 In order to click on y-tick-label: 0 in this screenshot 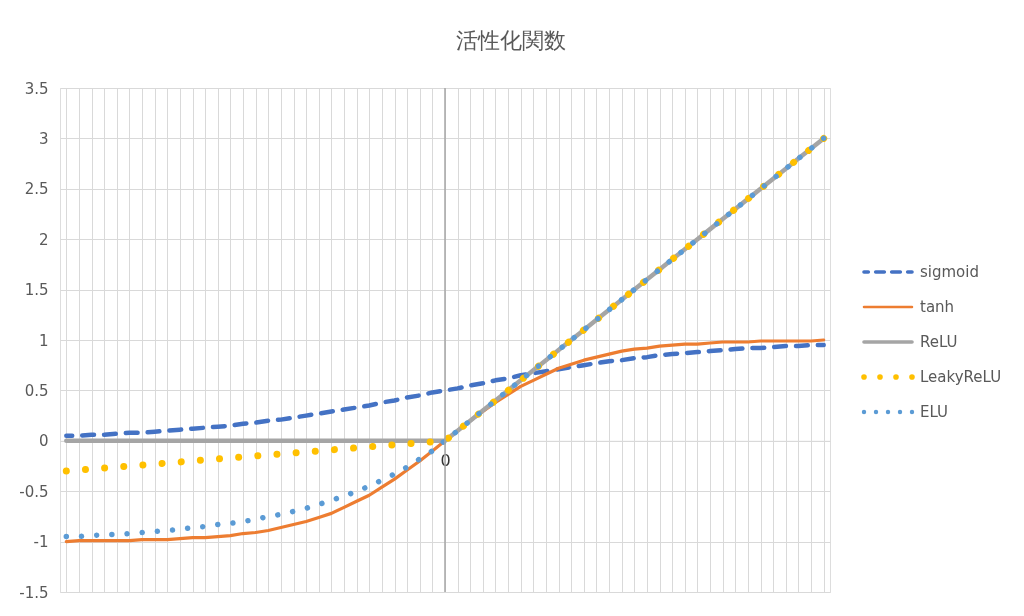, I will do `click(43, 441)`.